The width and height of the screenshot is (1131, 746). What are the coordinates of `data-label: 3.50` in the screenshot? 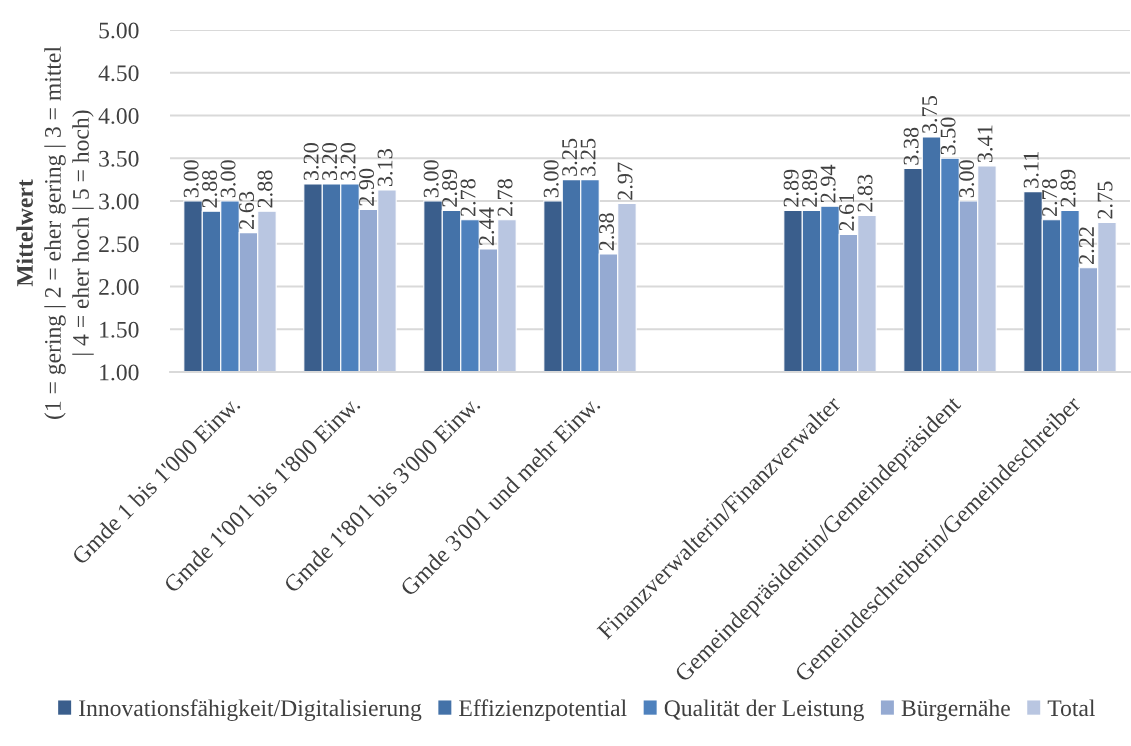 It's located at (948, 136).